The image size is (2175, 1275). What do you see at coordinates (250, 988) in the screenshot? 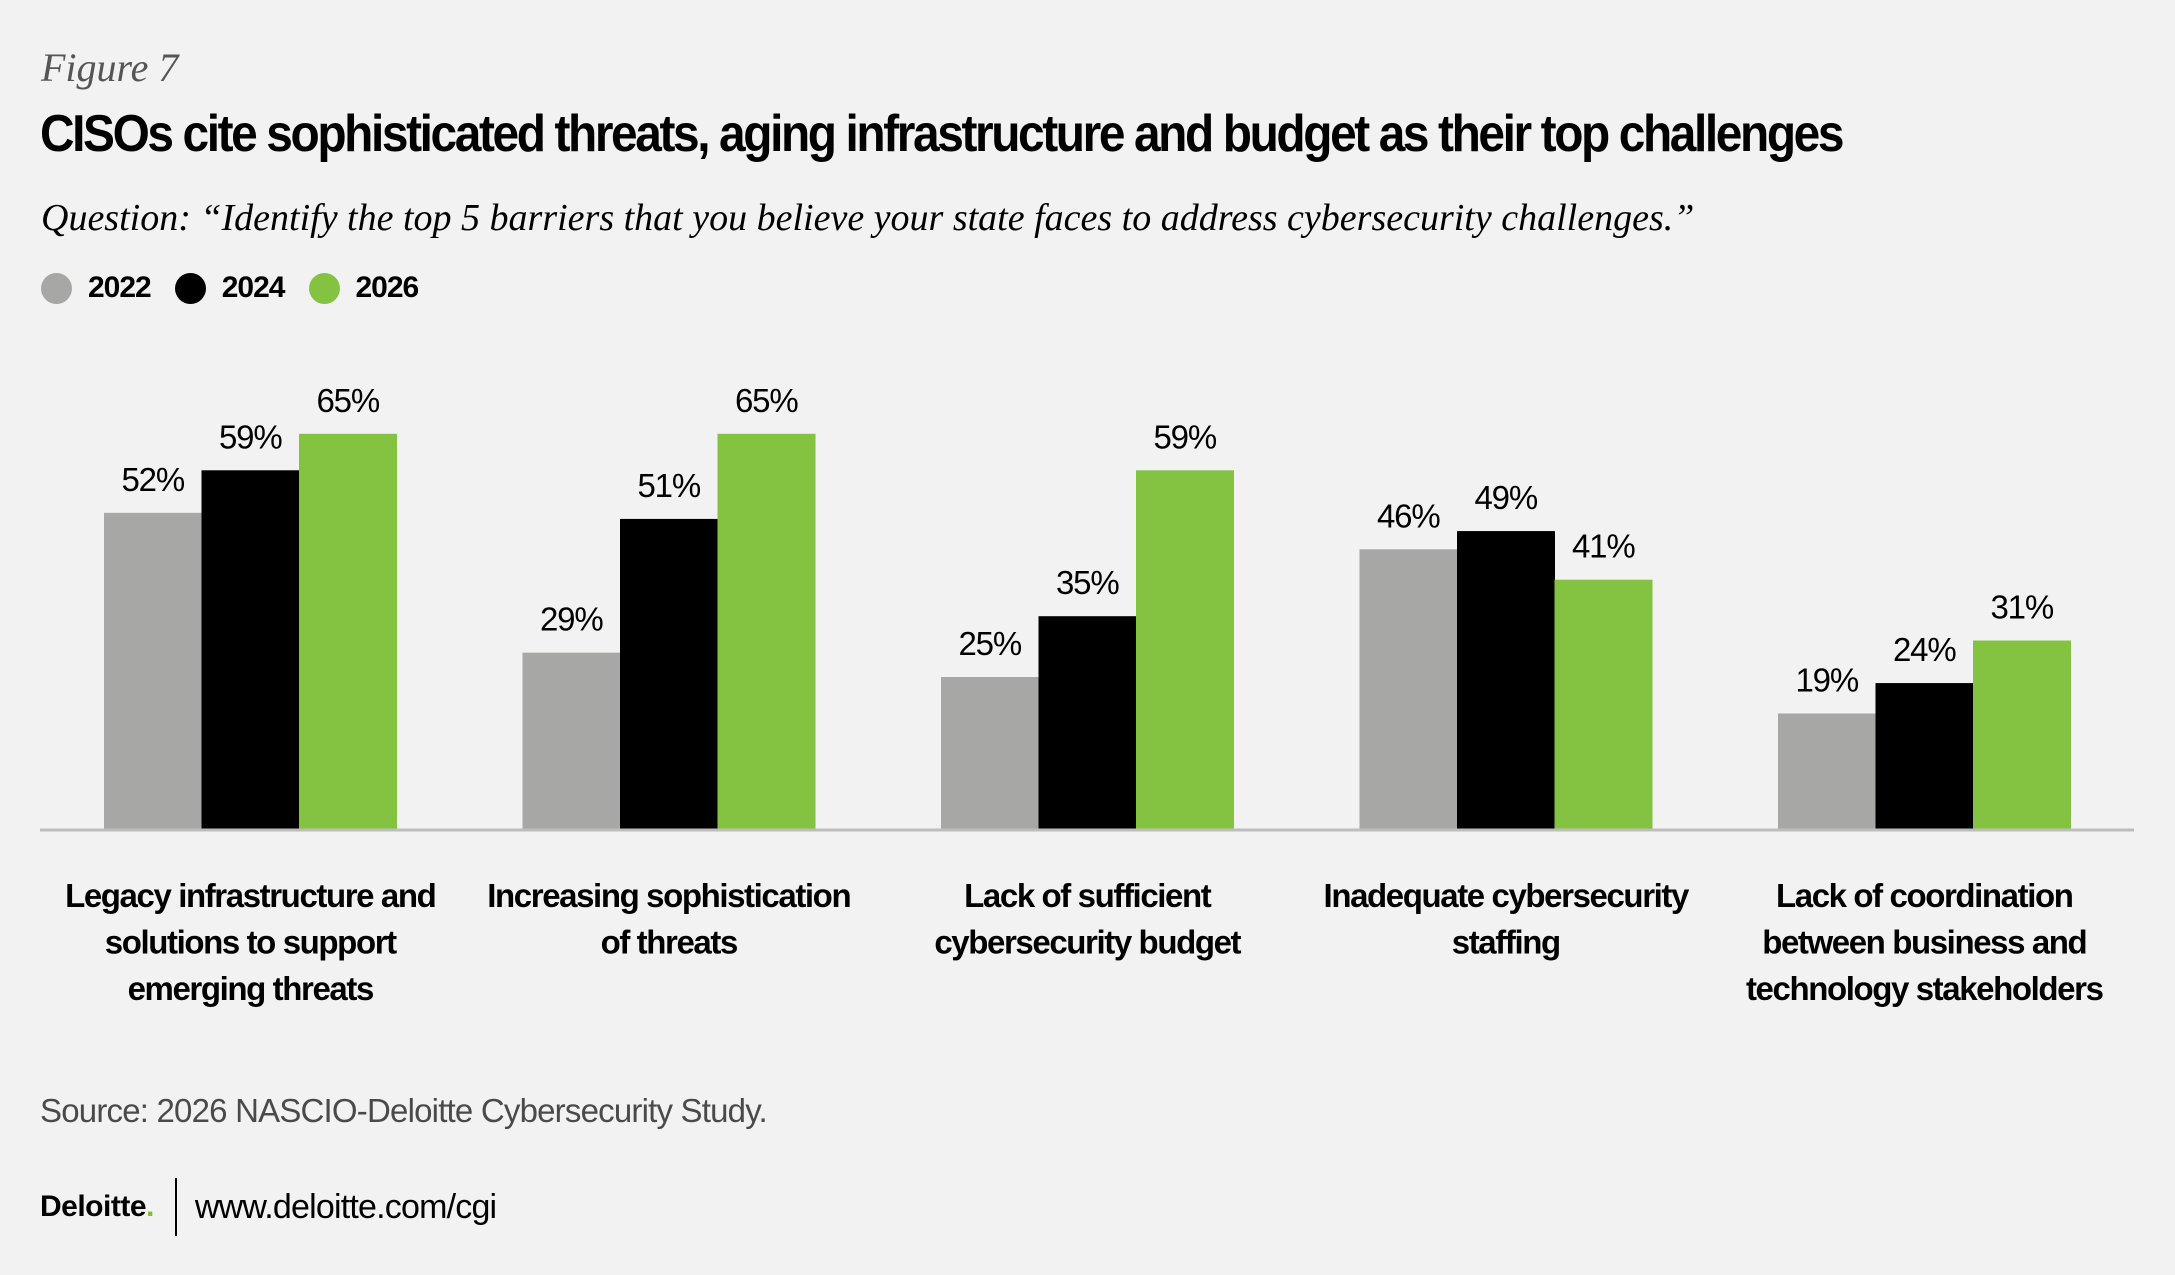
I see `category-label-line: emerging threats` at bounding box center [250, 988].